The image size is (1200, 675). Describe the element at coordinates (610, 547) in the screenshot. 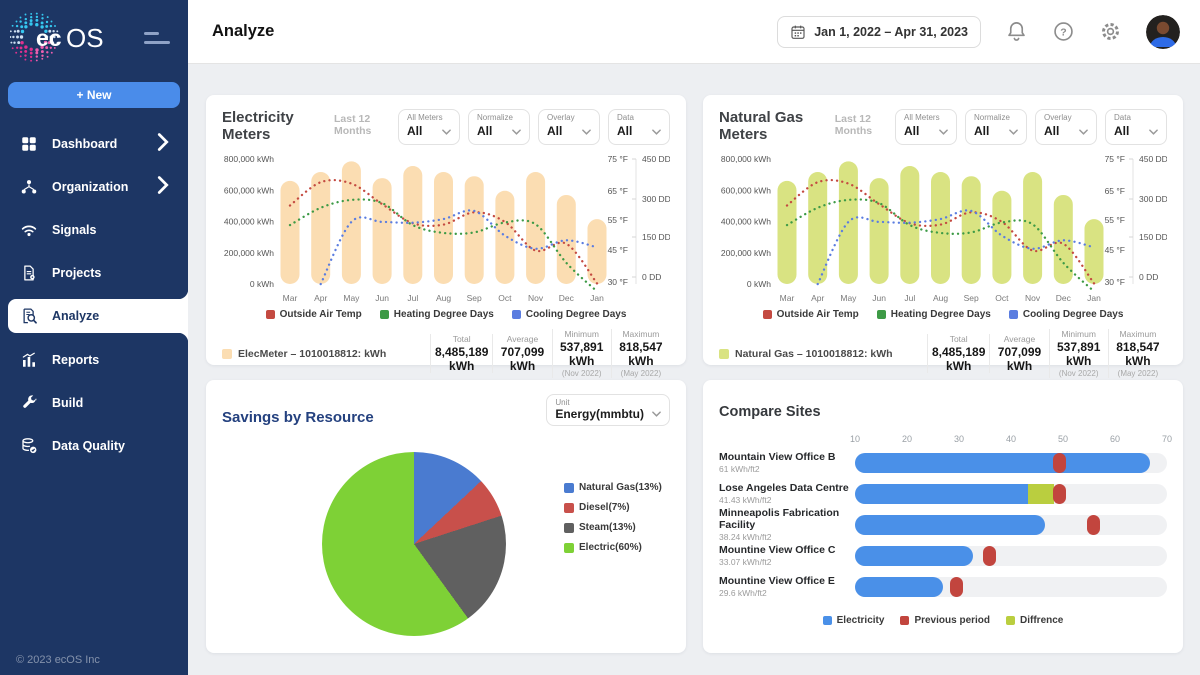

I see `pie-legend-label: Electric(60%)` at that location.